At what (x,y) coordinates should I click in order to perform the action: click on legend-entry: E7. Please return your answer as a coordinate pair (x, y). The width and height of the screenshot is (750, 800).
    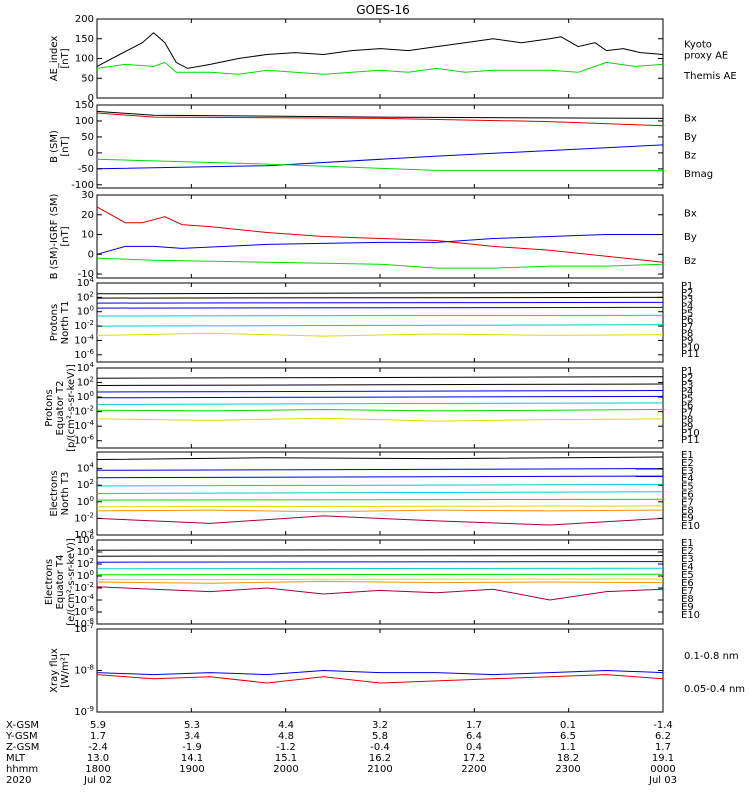
    Looking at the image, I should click on (687, 502).